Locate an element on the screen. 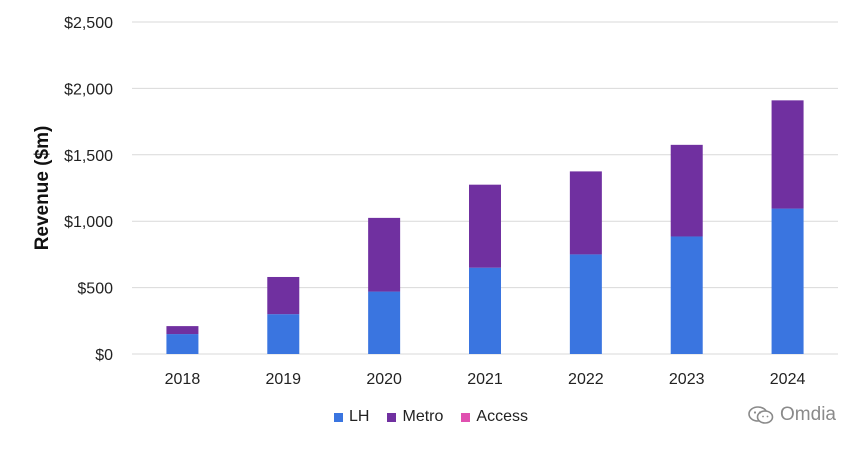 Image resolution: width=862 pixels, height=450 pixels. bar-metro-2019 is located at coordinates (283, 295).